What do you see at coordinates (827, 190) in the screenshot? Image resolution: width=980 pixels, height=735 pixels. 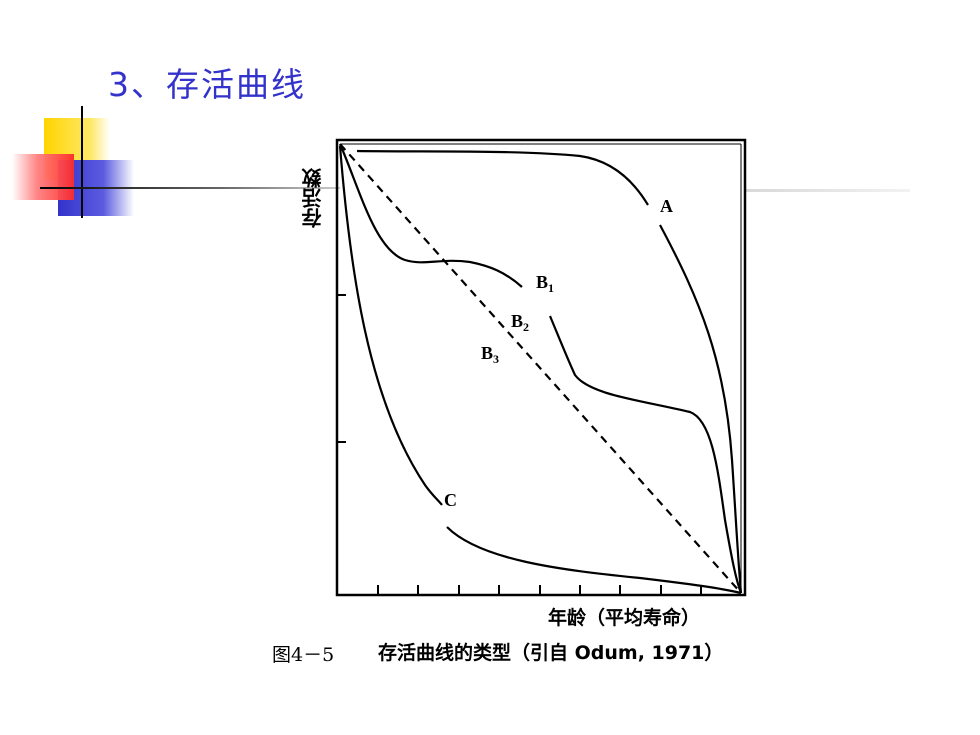 I see `decor-horizontal-line-right` at bounding box center [827, 190].